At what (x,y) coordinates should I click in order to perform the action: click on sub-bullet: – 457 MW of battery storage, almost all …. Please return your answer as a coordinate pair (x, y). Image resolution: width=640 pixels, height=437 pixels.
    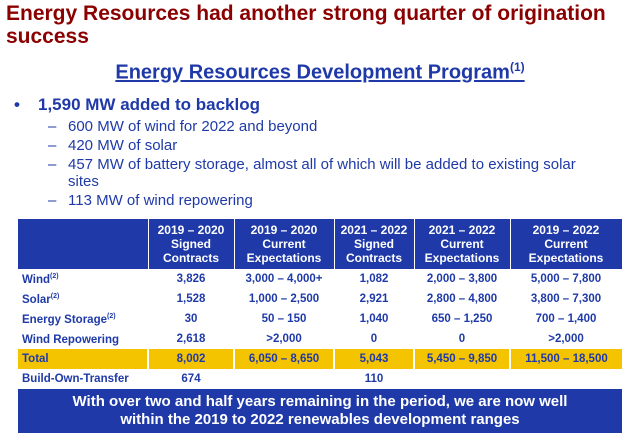
    Looking at the image, I should click on (324, 173).